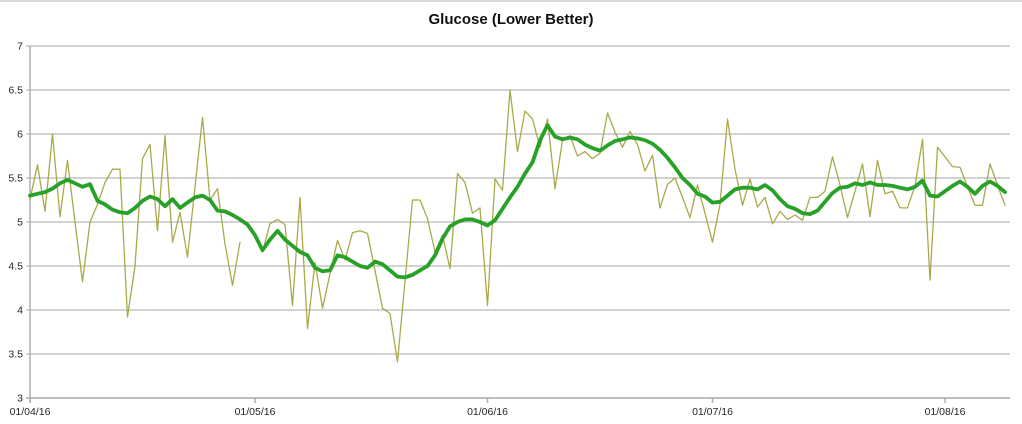 This screenshot has height=424, width=1022. What do you see at coordinates (15, 355) in the screenshot?
I see `y-axis-tick-label: 3.5` at bounding box center [15, 355].